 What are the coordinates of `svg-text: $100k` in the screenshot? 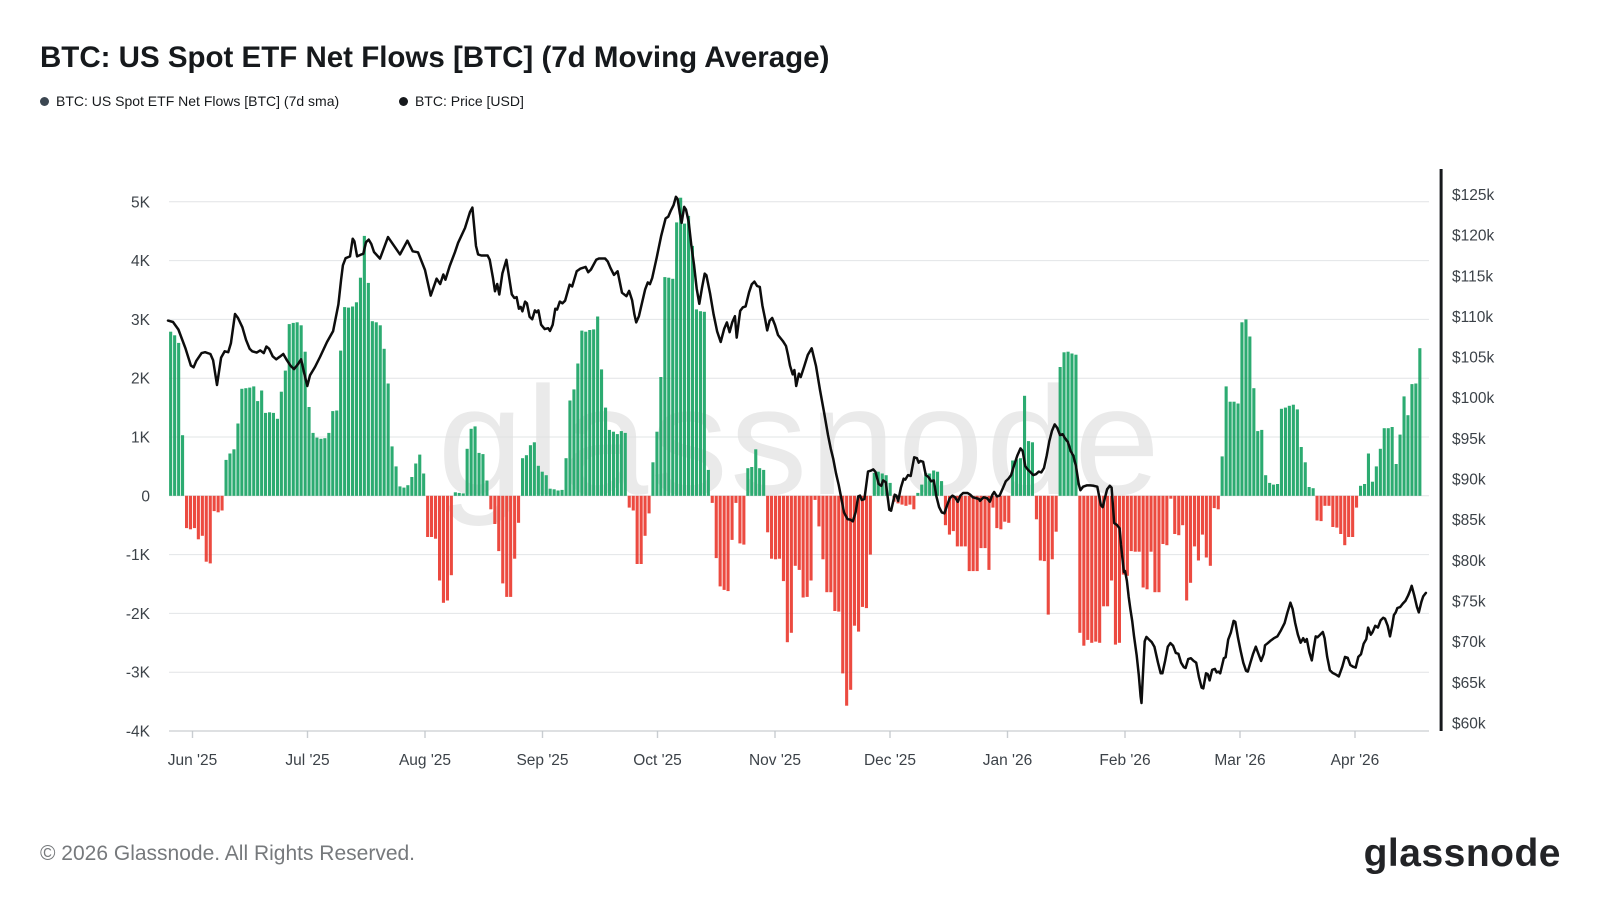 It's located at (1473, 398).